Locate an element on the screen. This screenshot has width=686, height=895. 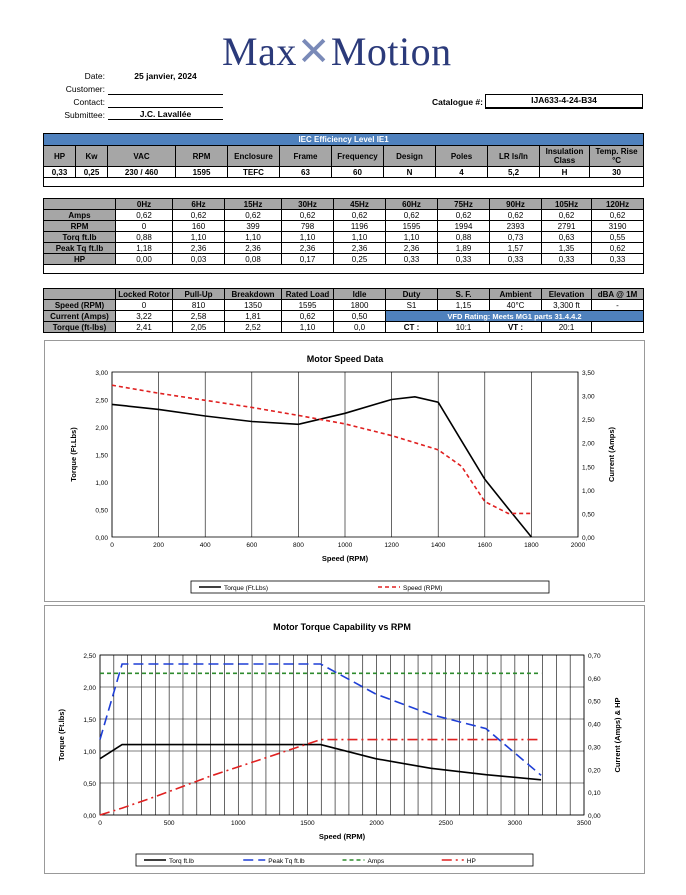
perf-header-cell: Breakdown is located at coordinates (253, 294).